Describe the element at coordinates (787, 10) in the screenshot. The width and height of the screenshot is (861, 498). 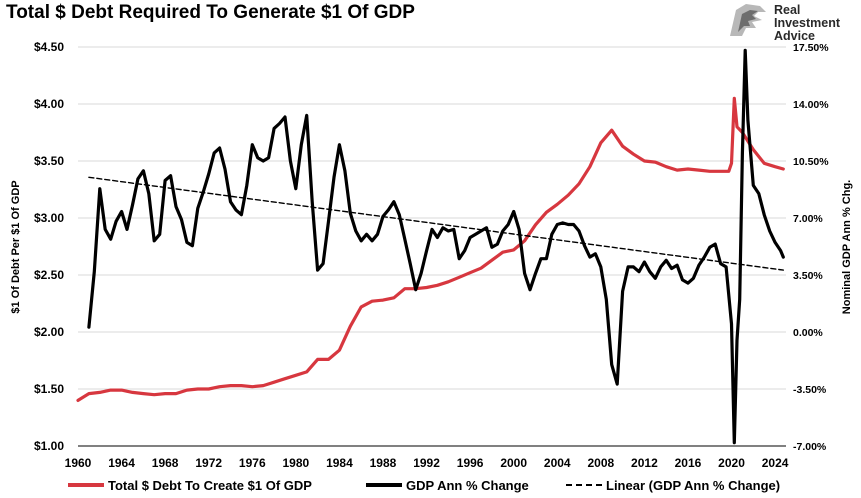
I see `brand-line-1: Real` at that location.